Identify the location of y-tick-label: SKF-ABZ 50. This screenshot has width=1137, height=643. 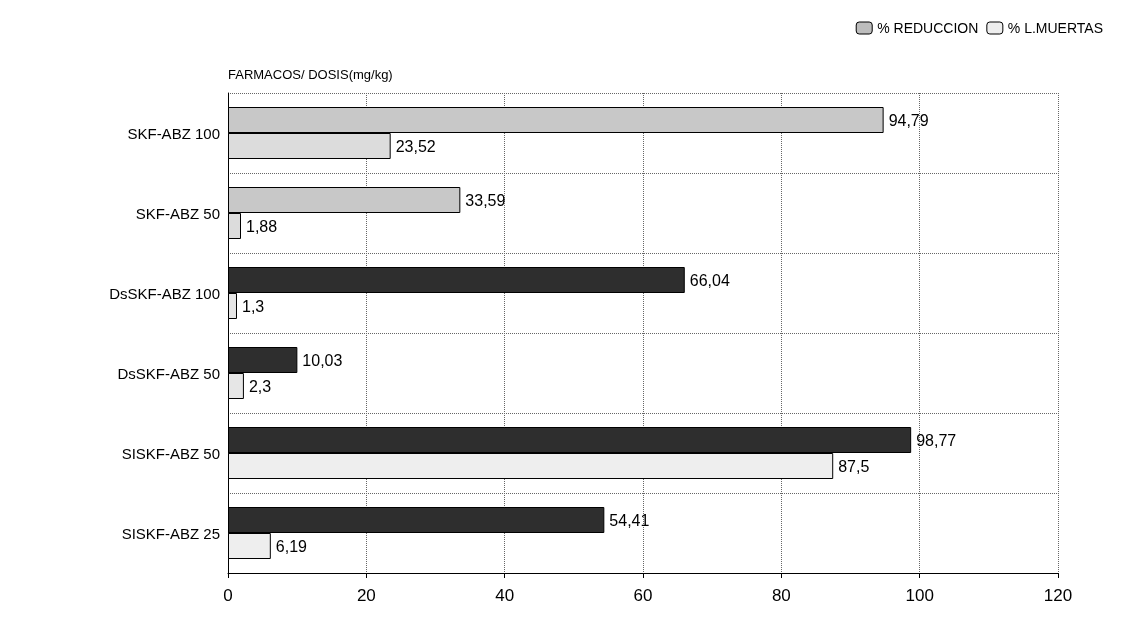
(177, 213).